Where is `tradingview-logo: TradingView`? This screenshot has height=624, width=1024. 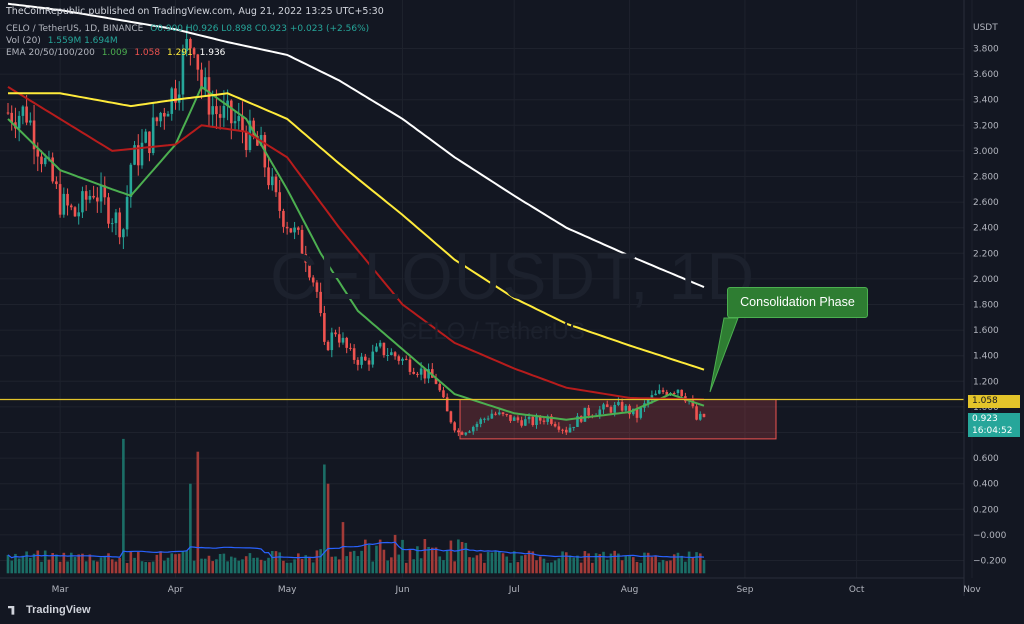
tradingview-logo: TradingView is located at coordinates (49, 610).